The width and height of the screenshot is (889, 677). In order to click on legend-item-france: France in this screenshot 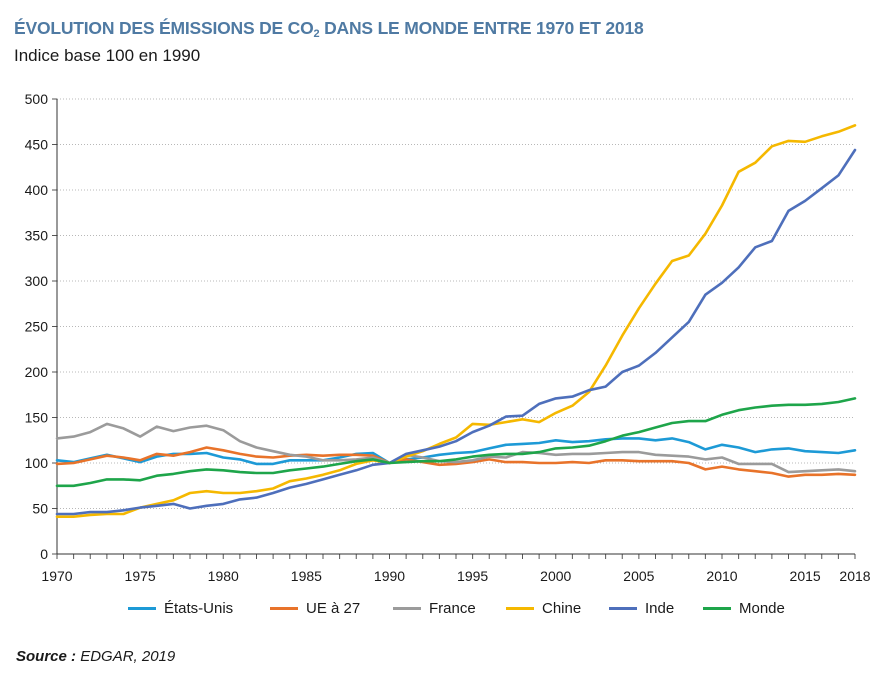, I will do `click(434, 608)`.